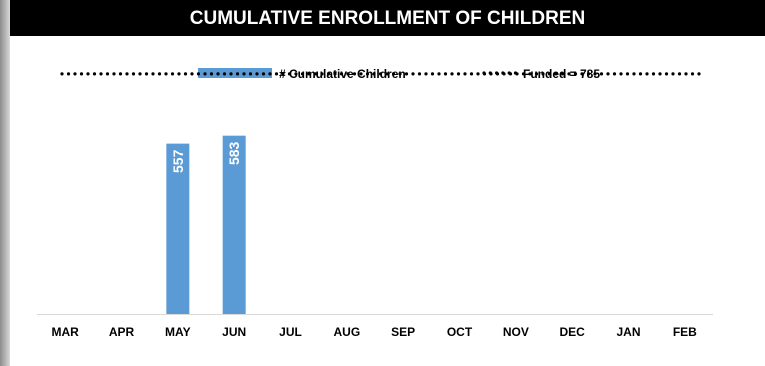  What do you see at coordinates (66, 332) in the screenshot?
I see `x-tick-label: MAR` at bounding box center [66, 332].